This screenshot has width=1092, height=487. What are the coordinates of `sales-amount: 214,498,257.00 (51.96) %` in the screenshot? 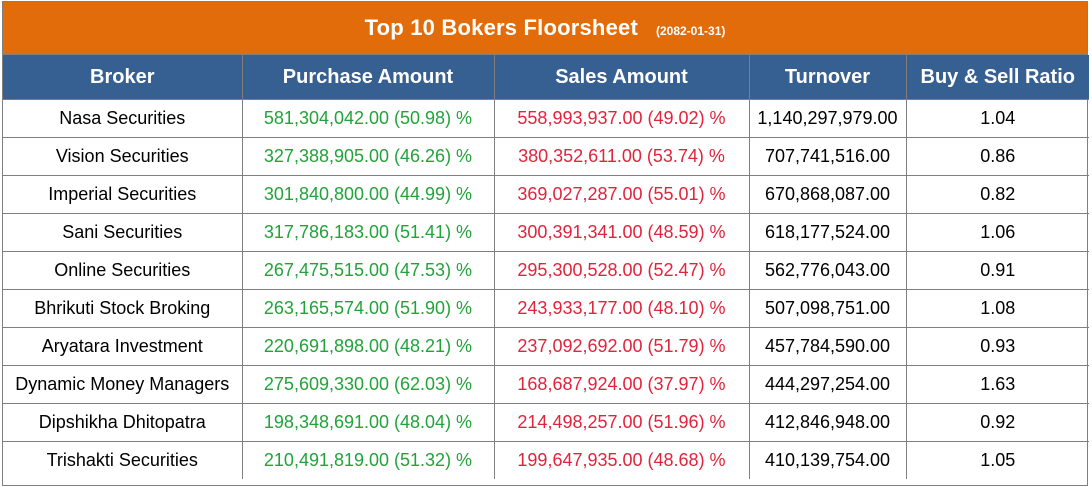 It's located at (621, 422).